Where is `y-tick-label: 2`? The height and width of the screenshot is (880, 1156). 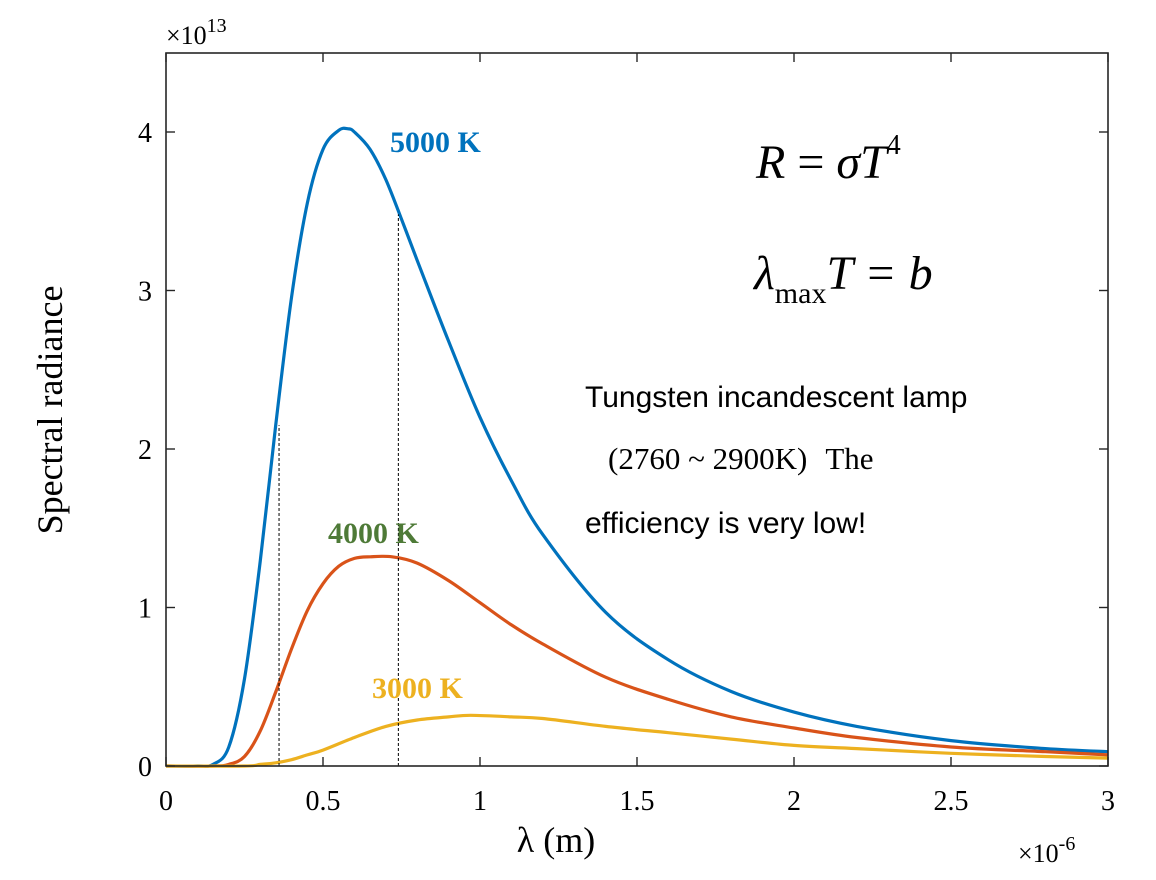
y-tick-label: 2 is located at coordinates (145, 450).